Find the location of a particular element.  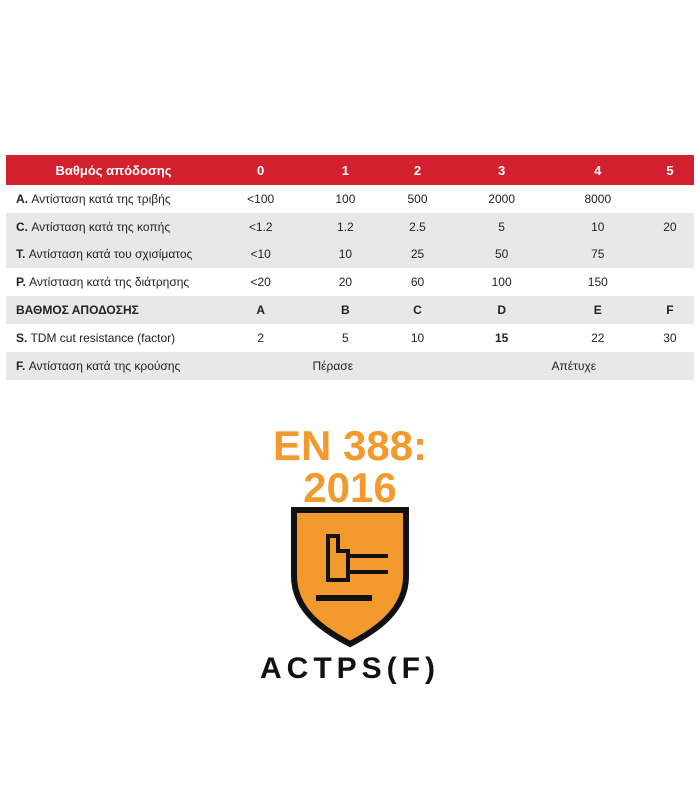

cell: 25 is located at coordinates (417, 254).